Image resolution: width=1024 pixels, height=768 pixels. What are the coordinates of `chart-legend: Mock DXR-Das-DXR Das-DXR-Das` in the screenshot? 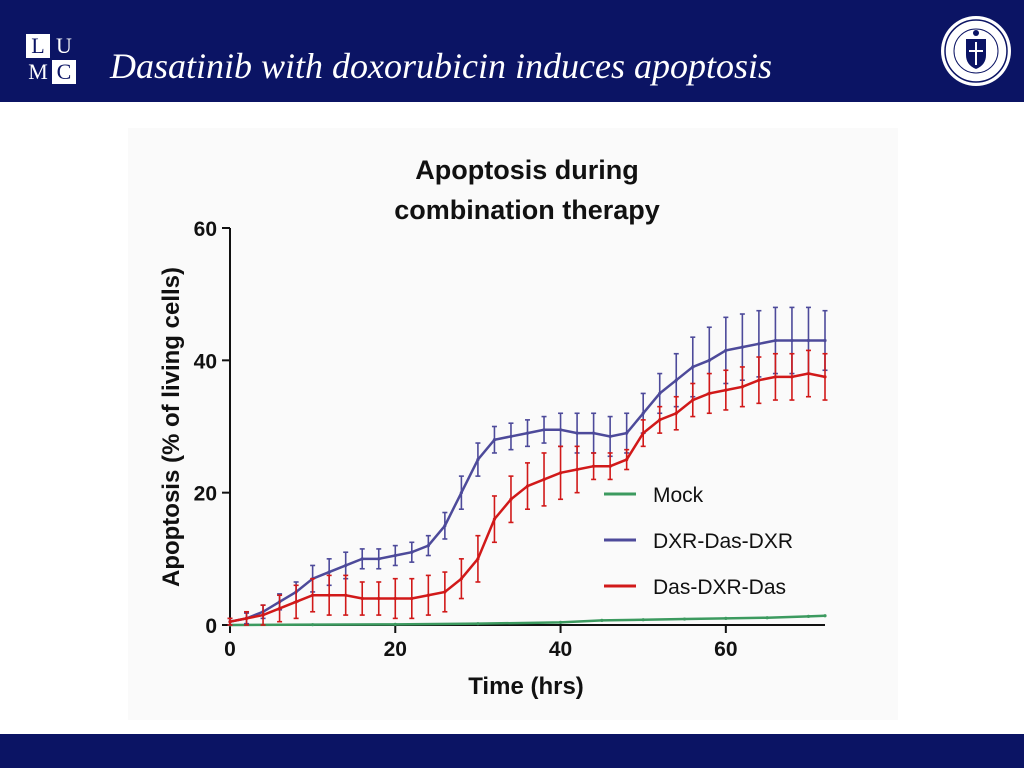 It's located at (698, 541).